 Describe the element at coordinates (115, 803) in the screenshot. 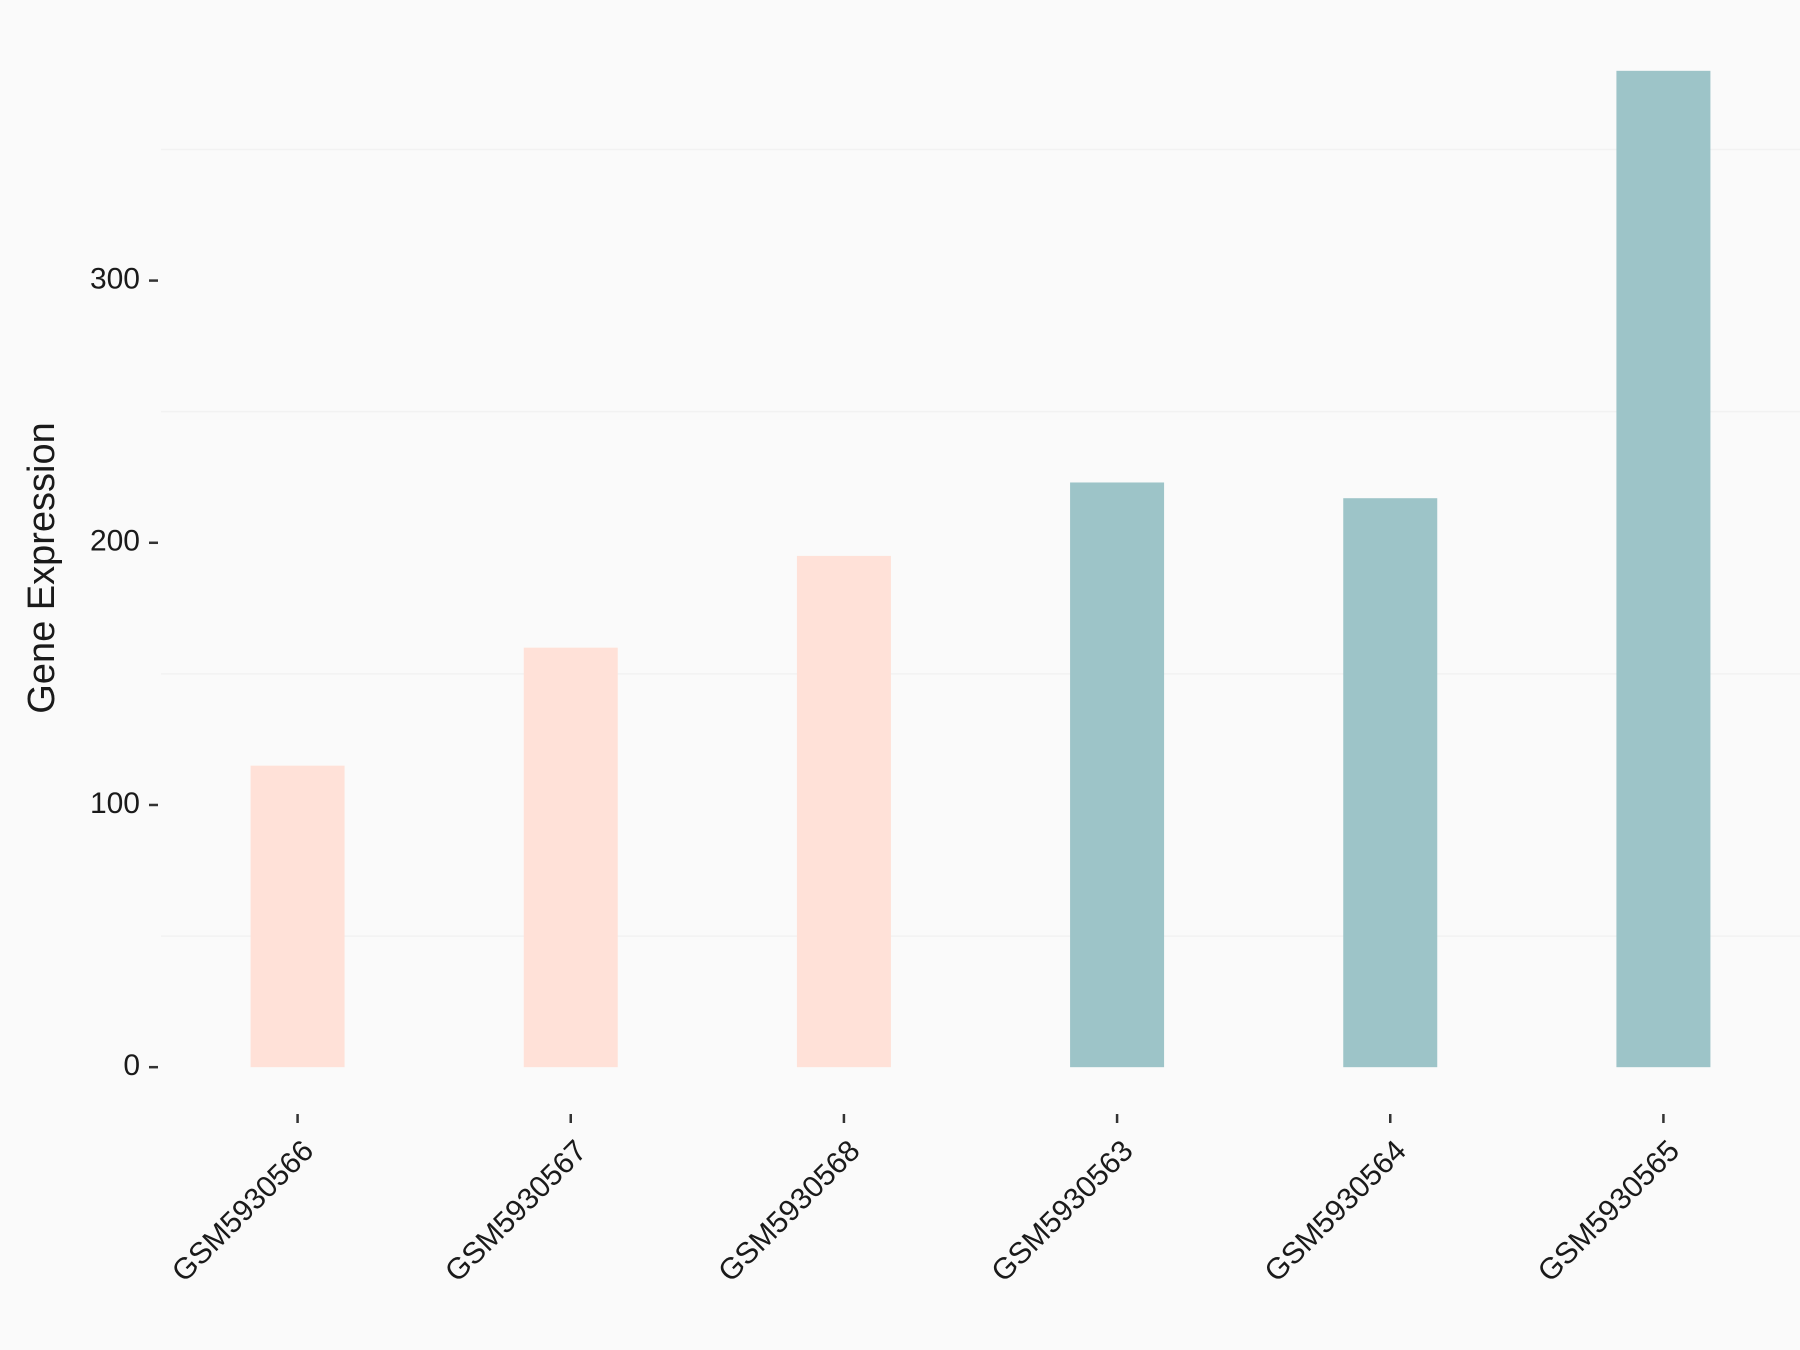

I see `y-tick-label: 100` at that location.